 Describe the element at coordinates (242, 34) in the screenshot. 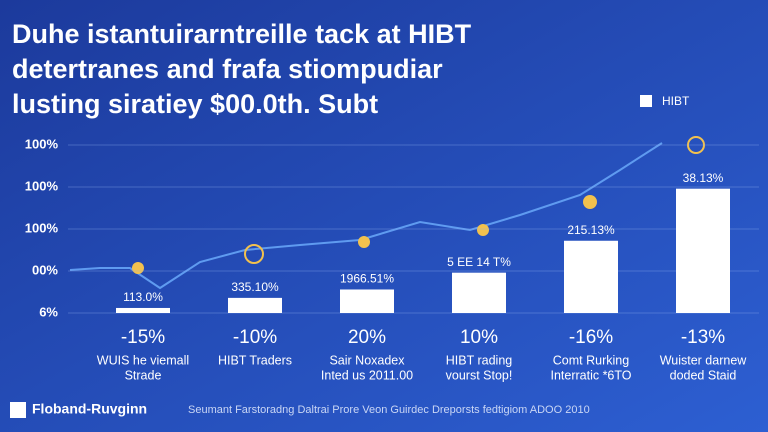

I see `title-line: Duhe istantuirarntreille tack at HIBT` at that location.